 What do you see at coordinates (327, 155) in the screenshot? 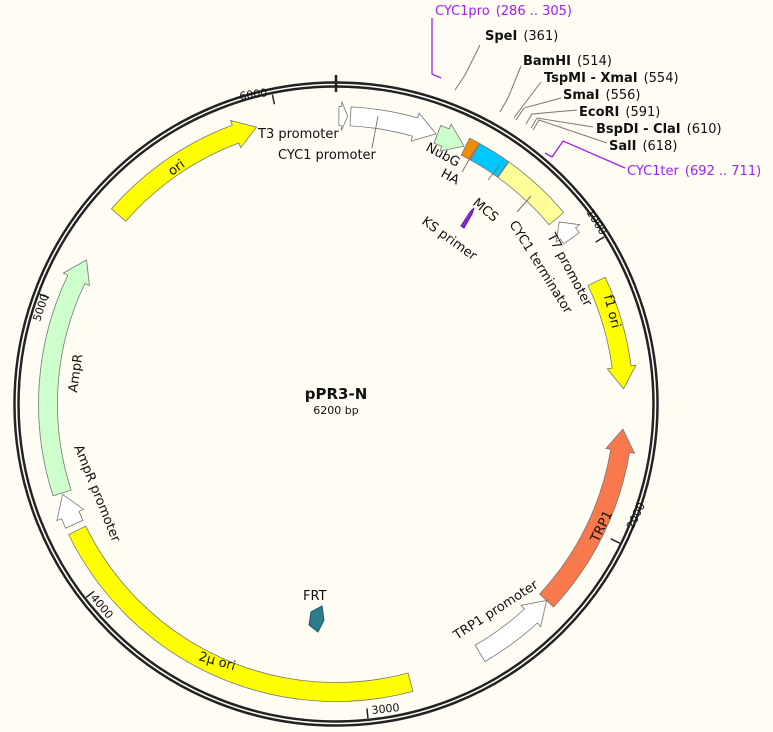
I see `label-cyc1-promoter: CYC1 promoter` at bounding box center [327, 155].